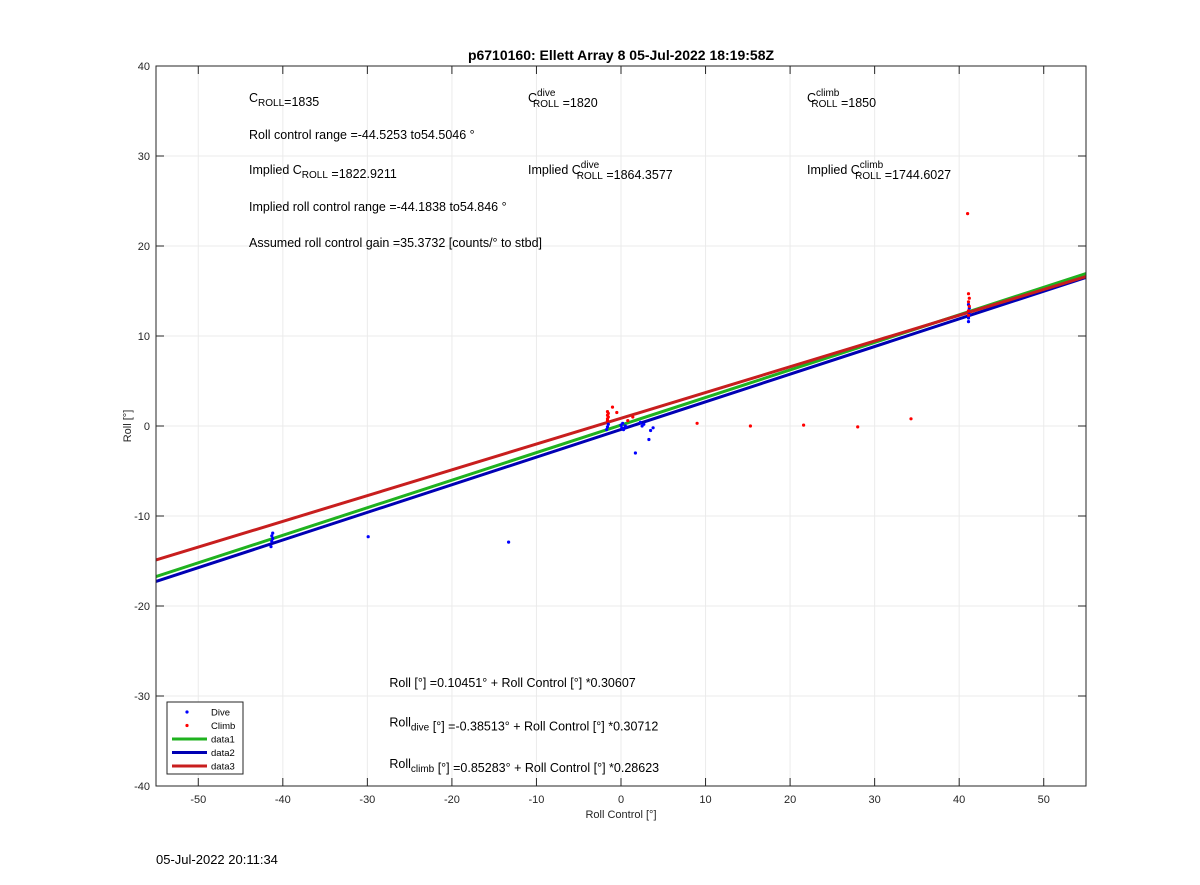 The image size is (1200, 885). I want to click on legend-label: Dive, so click(220, 713).